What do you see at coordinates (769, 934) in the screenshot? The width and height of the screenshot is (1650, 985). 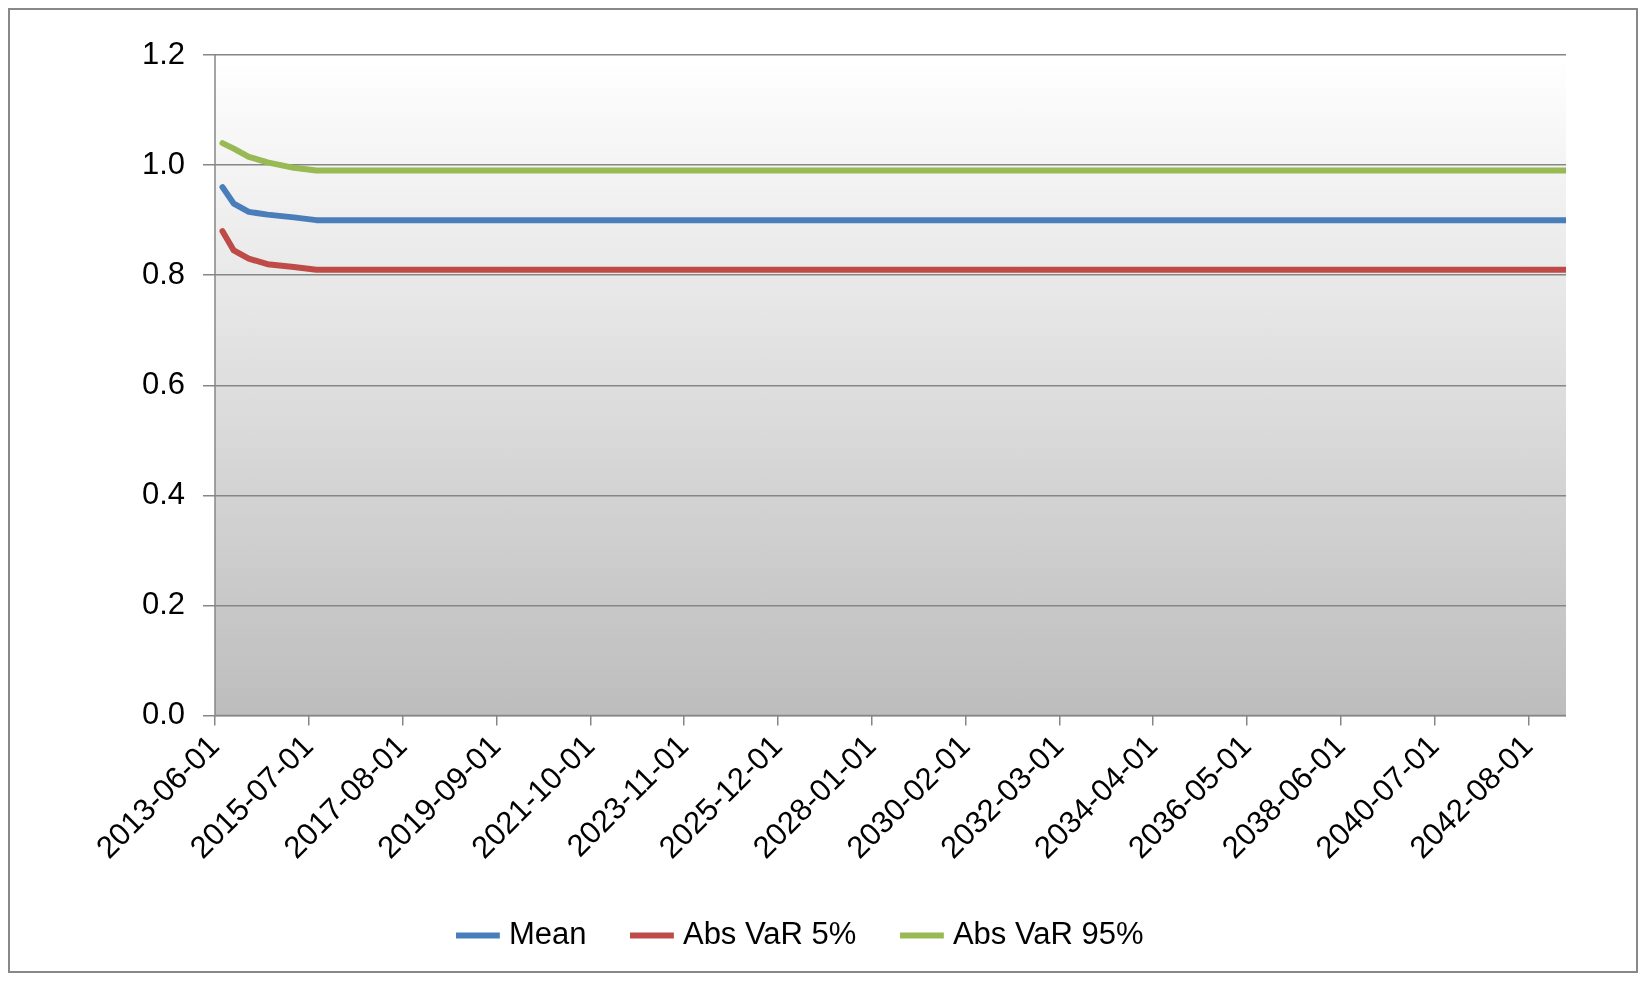 I see `legend-label: Abs VaR 5%` at bounding box center [769, 934].